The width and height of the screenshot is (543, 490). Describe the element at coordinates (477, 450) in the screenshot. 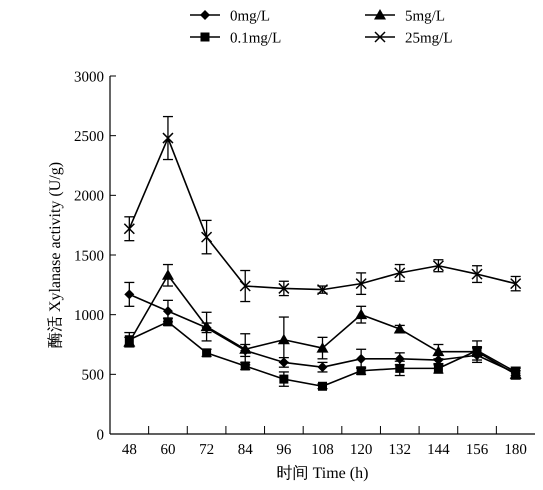

I see `x-tick-label: 156` at that location.